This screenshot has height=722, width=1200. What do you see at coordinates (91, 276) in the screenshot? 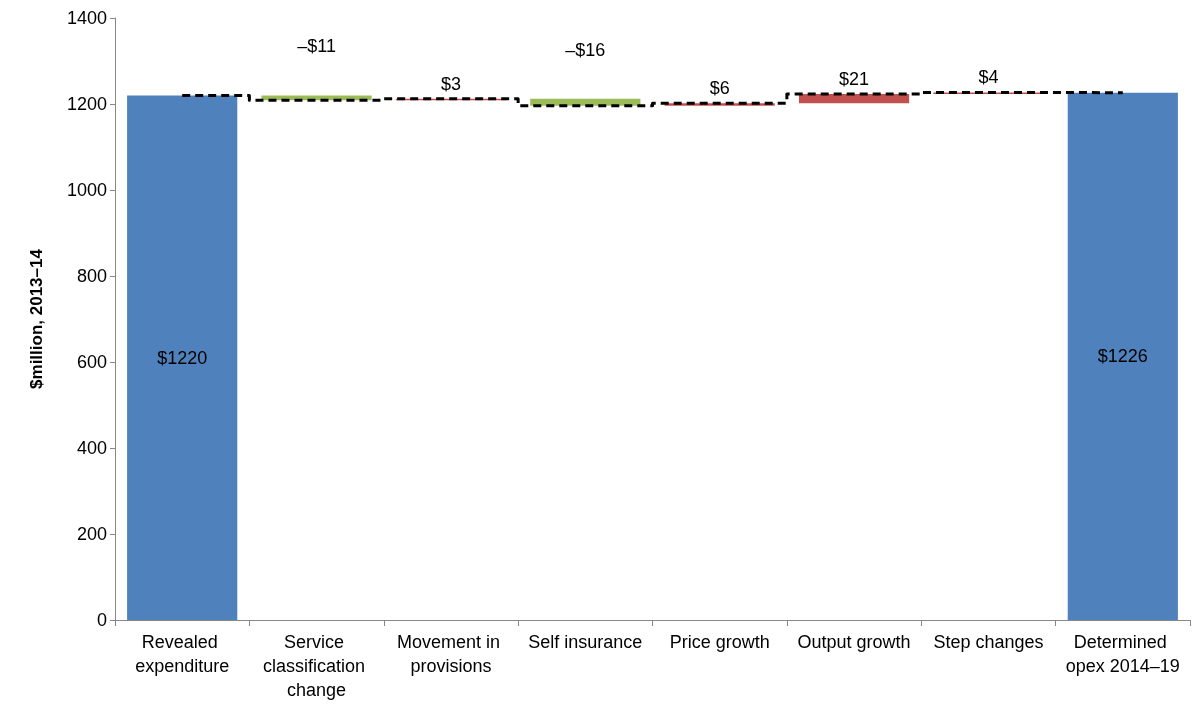
I see `y-tick-label: 800` at bounding box center [91, 276].